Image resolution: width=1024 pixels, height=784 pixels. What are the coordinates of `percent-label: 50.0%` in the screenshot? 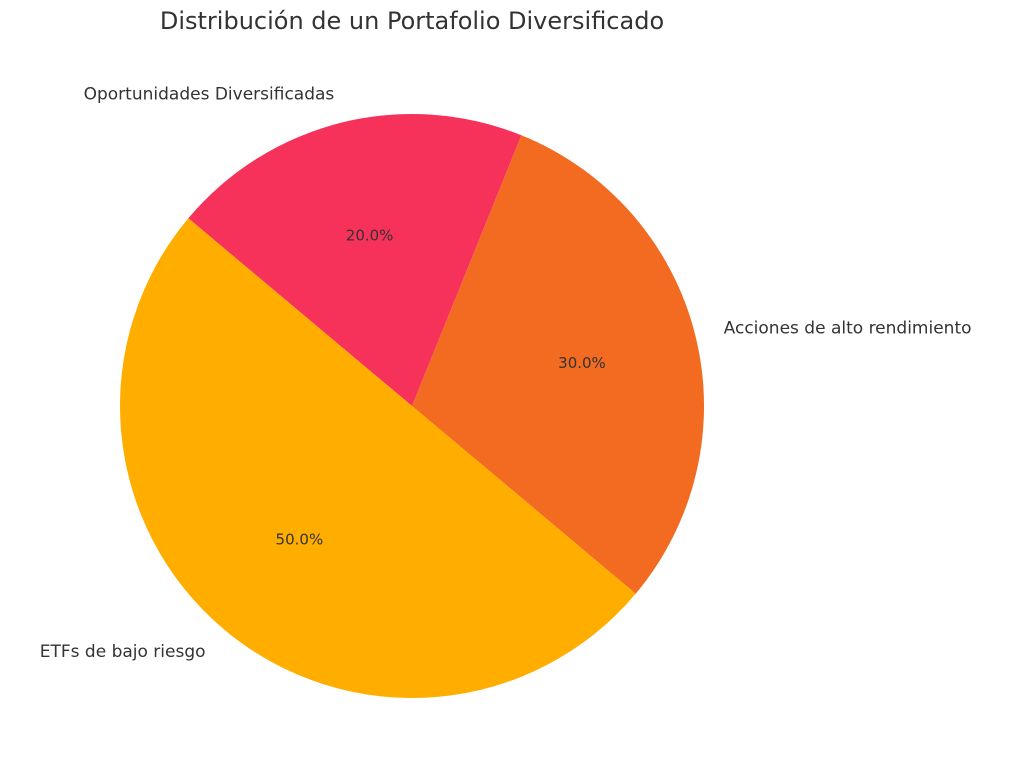 It's located at (300, 540).